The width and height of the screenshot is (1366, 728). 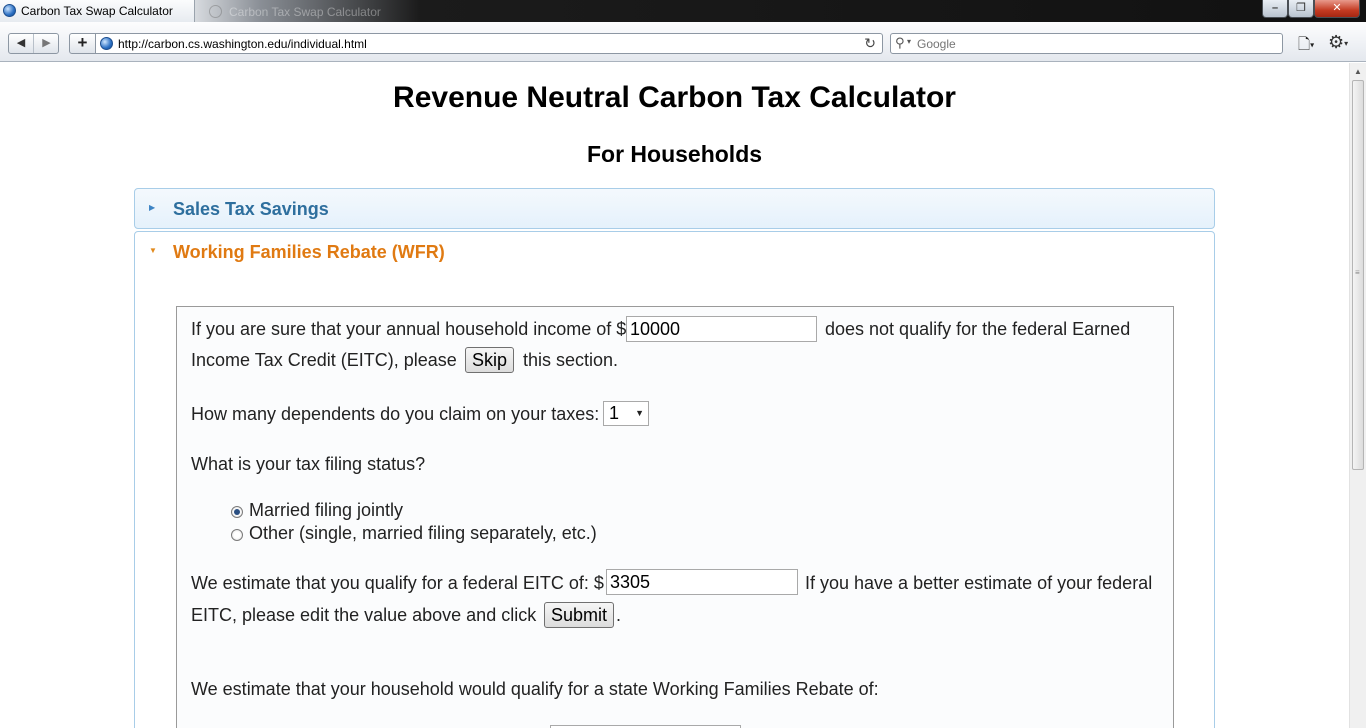 I want to click on forward-button: ▶, so click(x=46, y=43).